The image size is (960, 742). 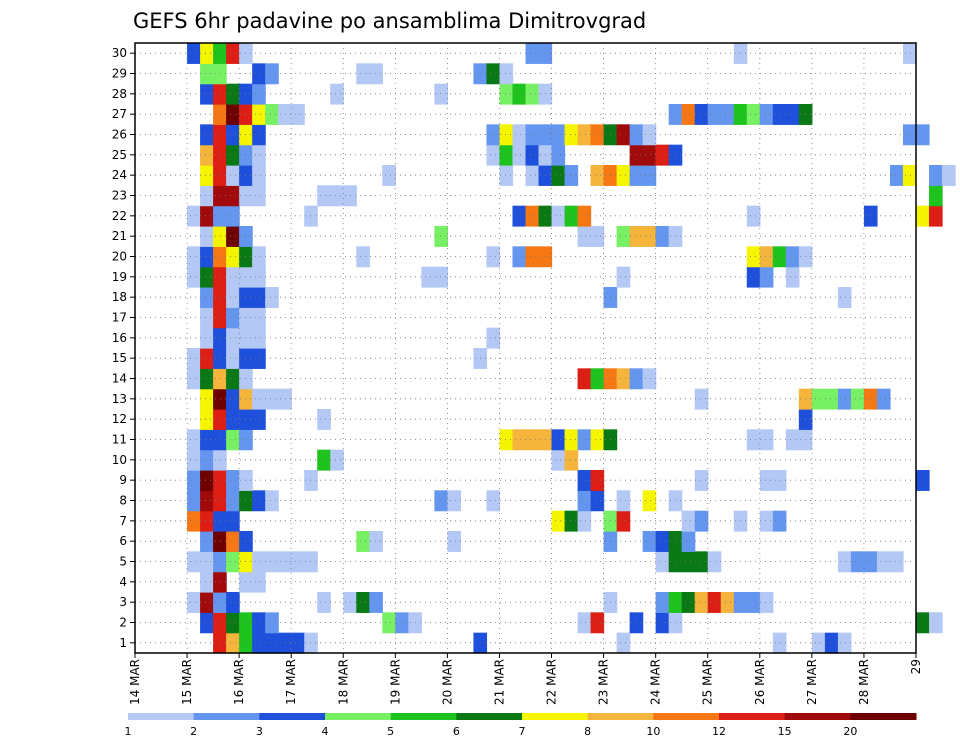 I want to click on y-tick-label: 12, so click(x=119, y=419).